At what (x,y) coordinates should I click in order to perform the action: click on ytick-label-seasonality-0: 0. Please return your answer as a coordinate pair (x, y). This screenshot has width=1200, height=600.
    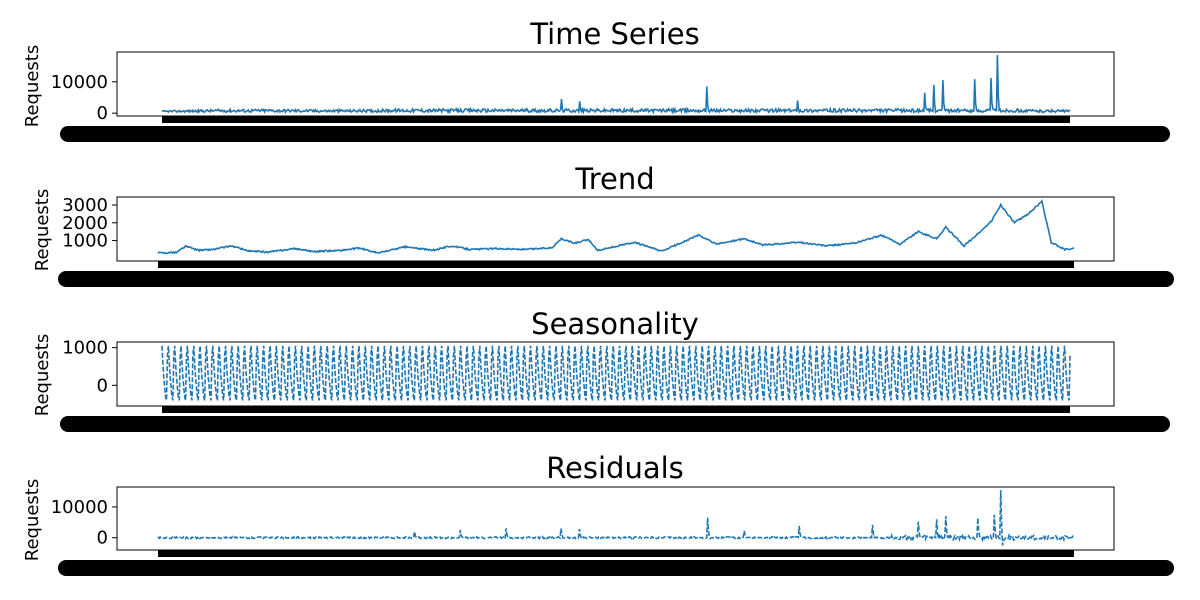
    Looking at the image, I should click on (102, 385).